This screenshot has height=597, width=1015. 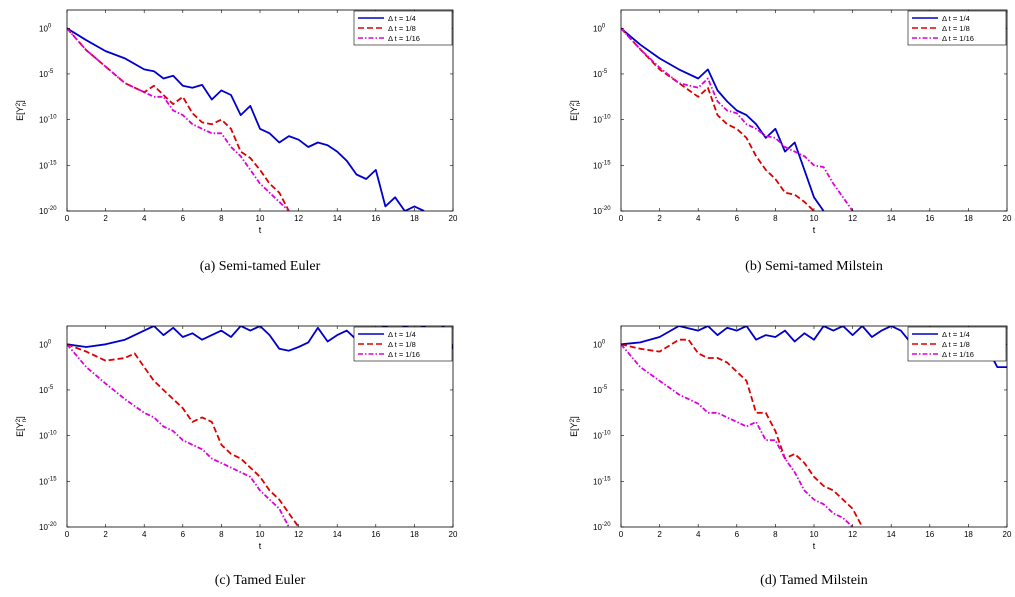 What do you see at coordinates (260, 580) in the screenshot?
I see `caption-c: (c) Tamed Euler` at bounding box center [260, 580].